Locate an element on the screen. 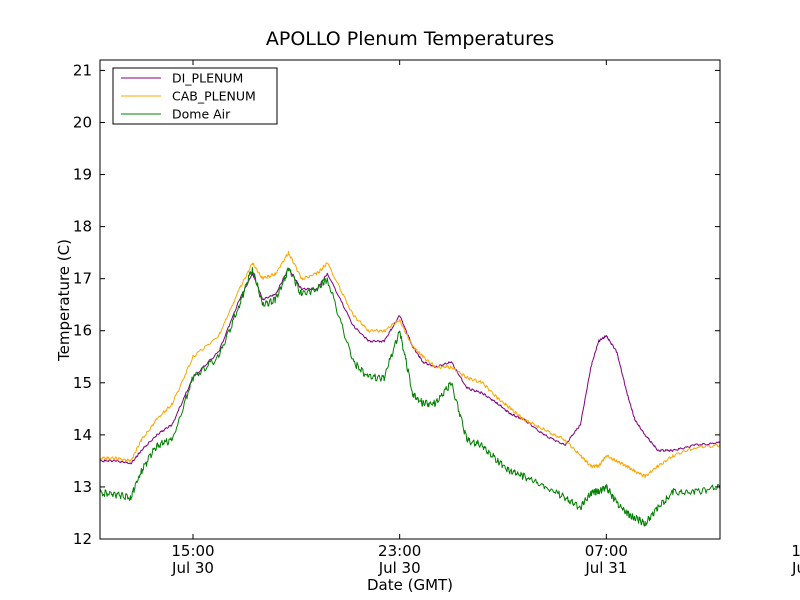 Image resolution: width=800 pixels, height=600 pixels. legend-label: CAB_PLENUM is located at coordinates (214, 96).